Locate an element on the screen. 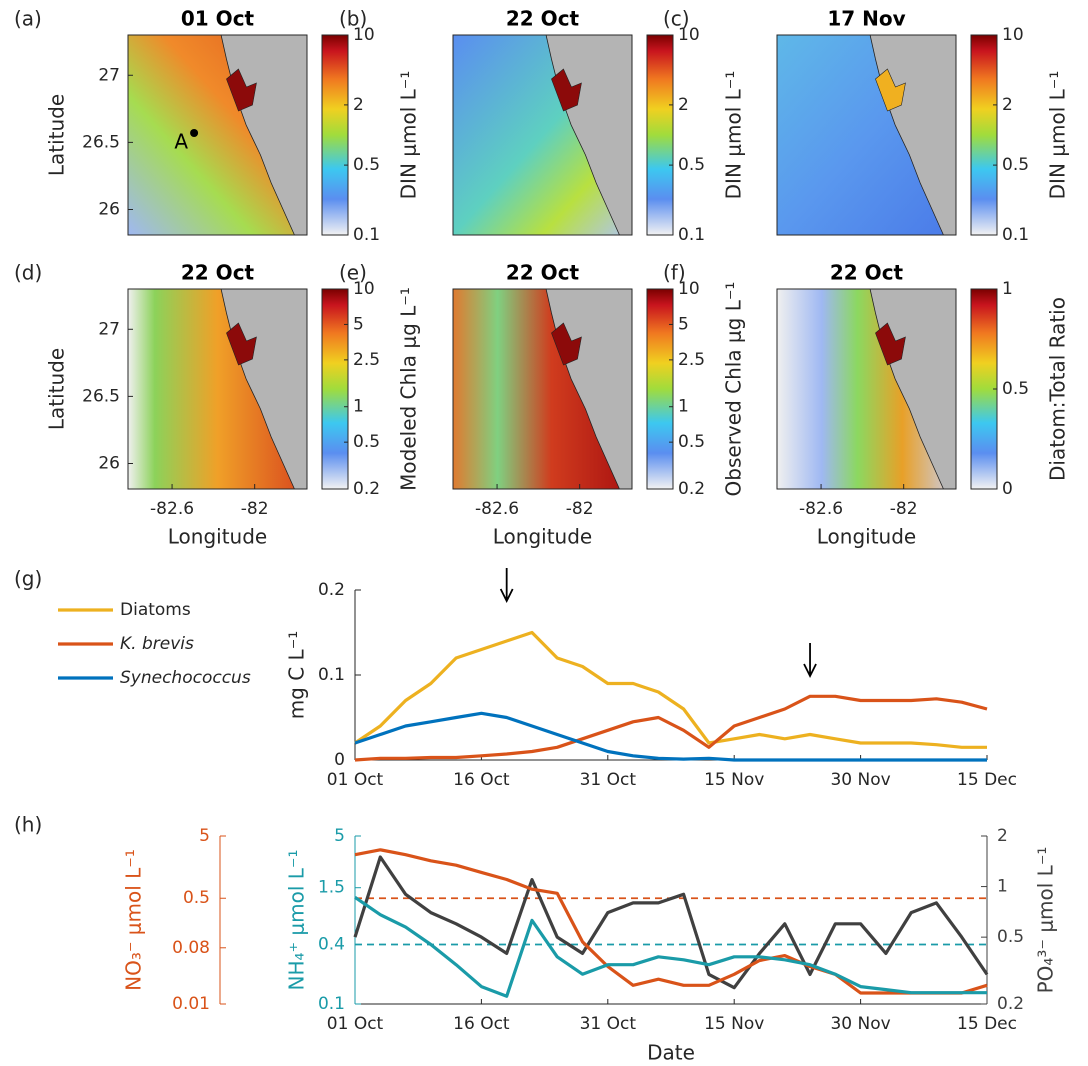 The width and height of the screenshot is (1088, 1066). colorbar-label: Diatom:Total Ratio is located at coordinates (1058, 389).